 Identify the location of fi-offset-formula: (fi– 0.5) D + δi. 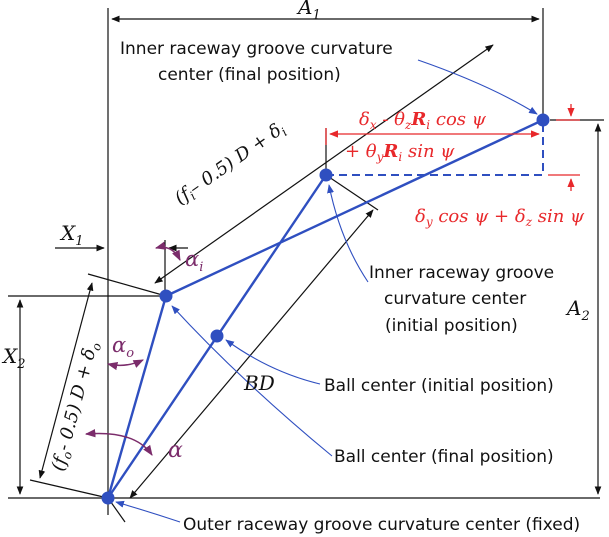
(230, 164).